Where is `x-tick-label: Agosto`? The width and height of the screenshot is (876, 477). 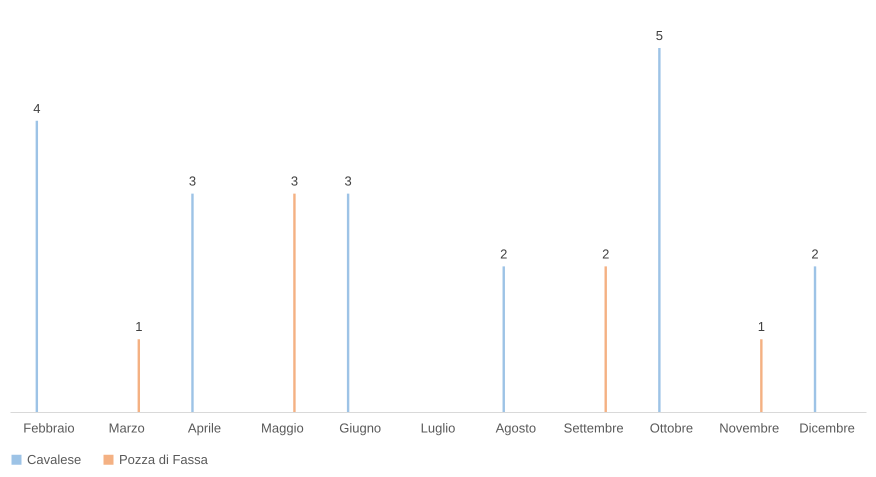 x-tick-label: Agosto is located at coordinates (516, 428).